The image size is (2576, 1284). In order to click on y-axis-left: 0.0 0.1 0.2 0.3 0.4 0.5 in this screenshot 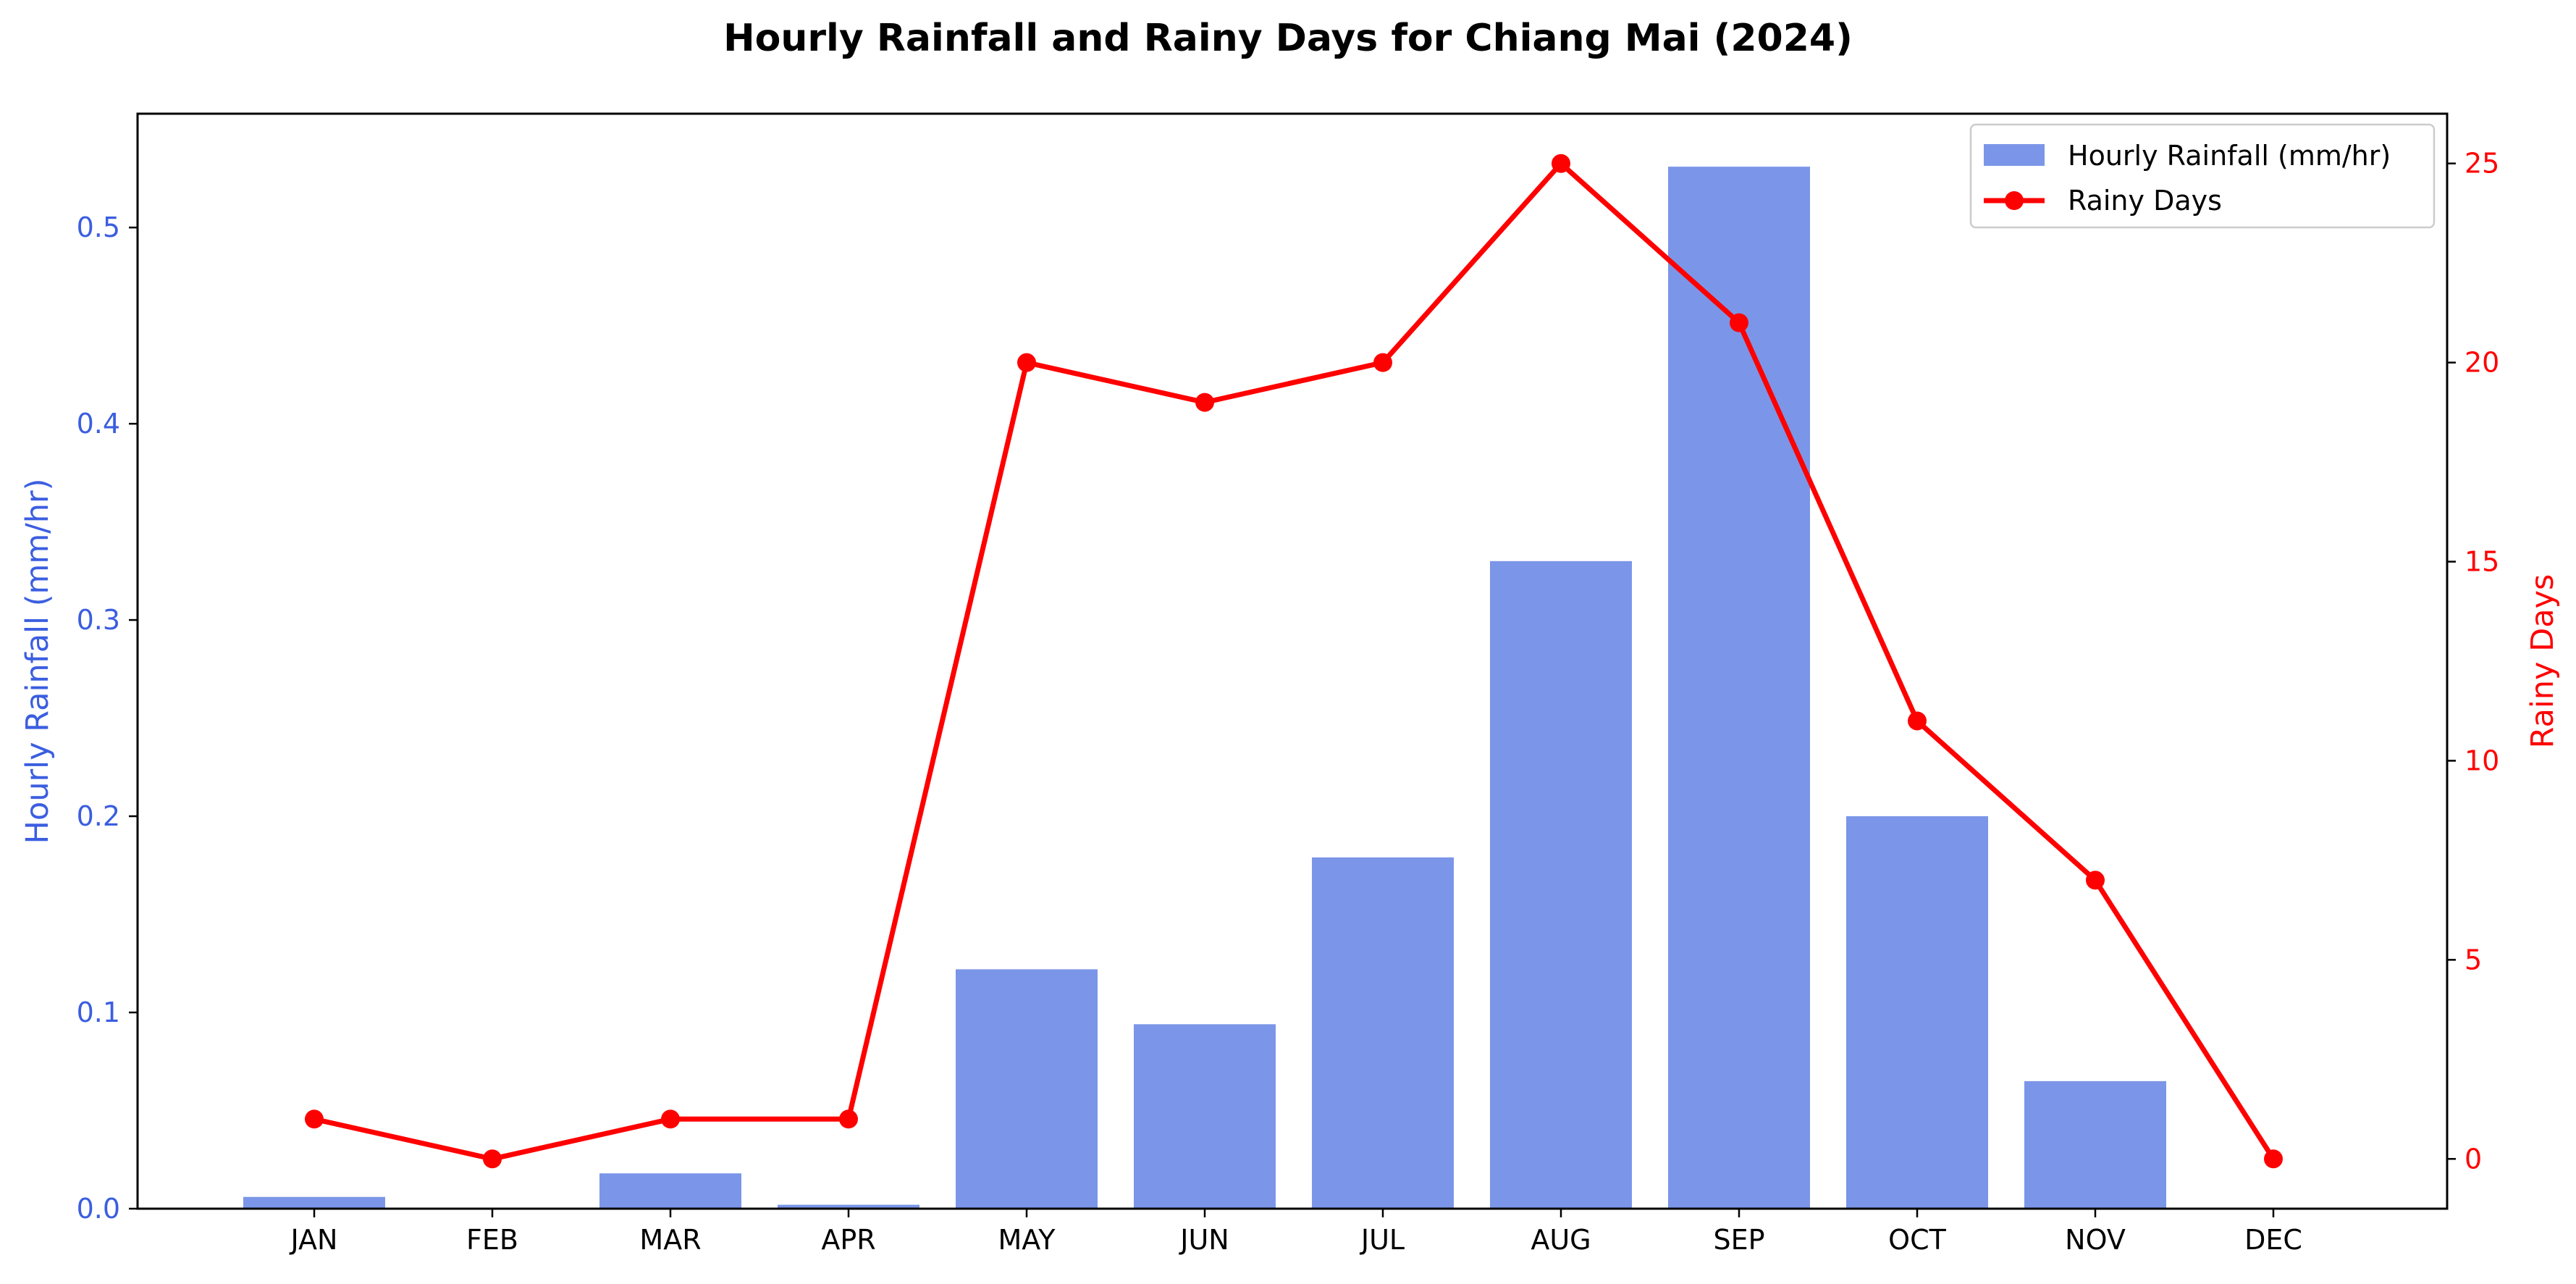, I will do `click(107, 718)`.